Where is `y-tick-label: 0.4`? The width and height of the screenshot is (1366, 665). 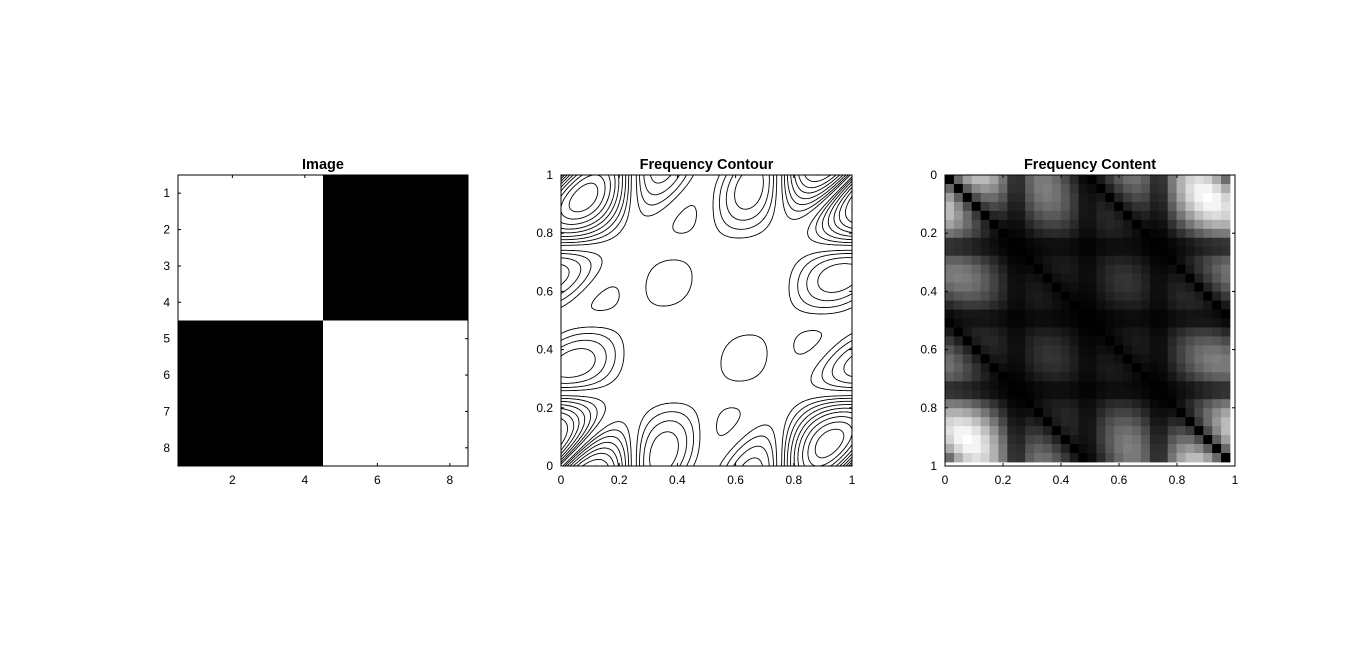 y-tick-label: 0.4 is located at coordinates (928, 291).